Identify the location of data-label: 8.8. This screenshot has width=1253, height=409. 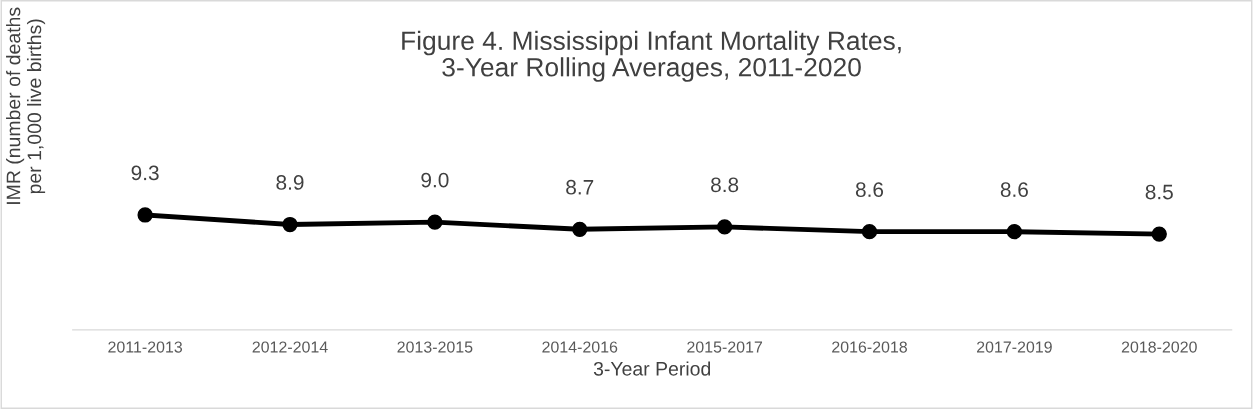
(725, 185).